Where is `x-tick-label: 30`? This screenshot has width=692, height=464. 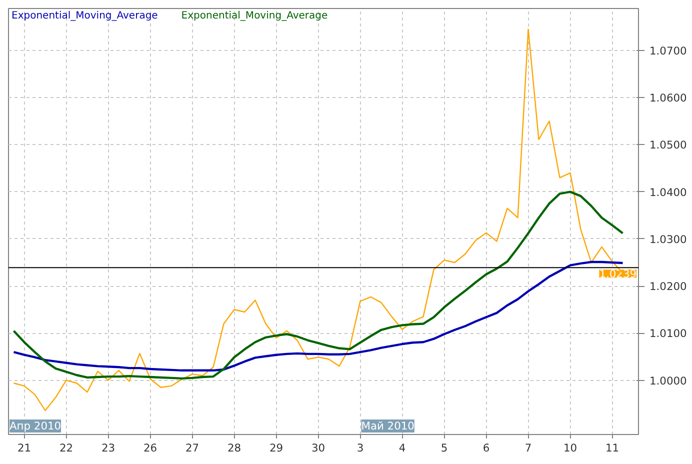
x-tick-label: 30 is located at coordinates (318, 448).